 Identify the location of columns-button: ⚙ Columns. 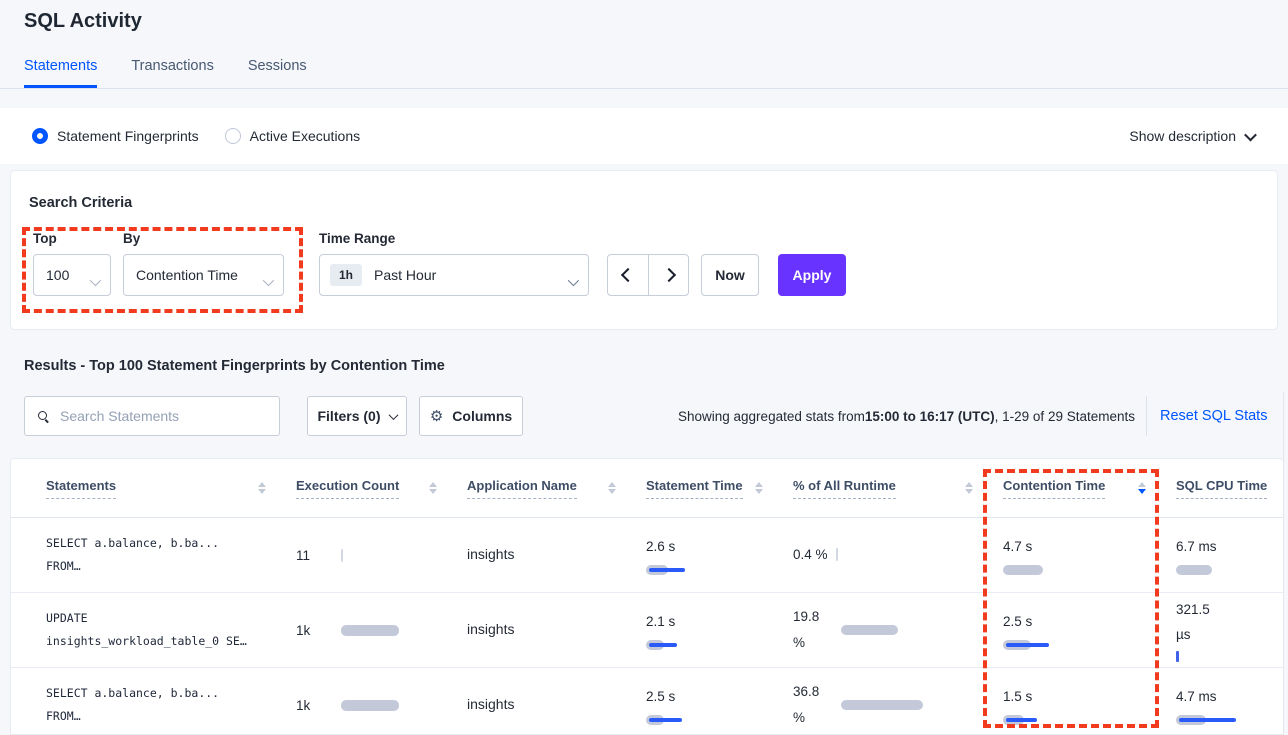
(471, 416).